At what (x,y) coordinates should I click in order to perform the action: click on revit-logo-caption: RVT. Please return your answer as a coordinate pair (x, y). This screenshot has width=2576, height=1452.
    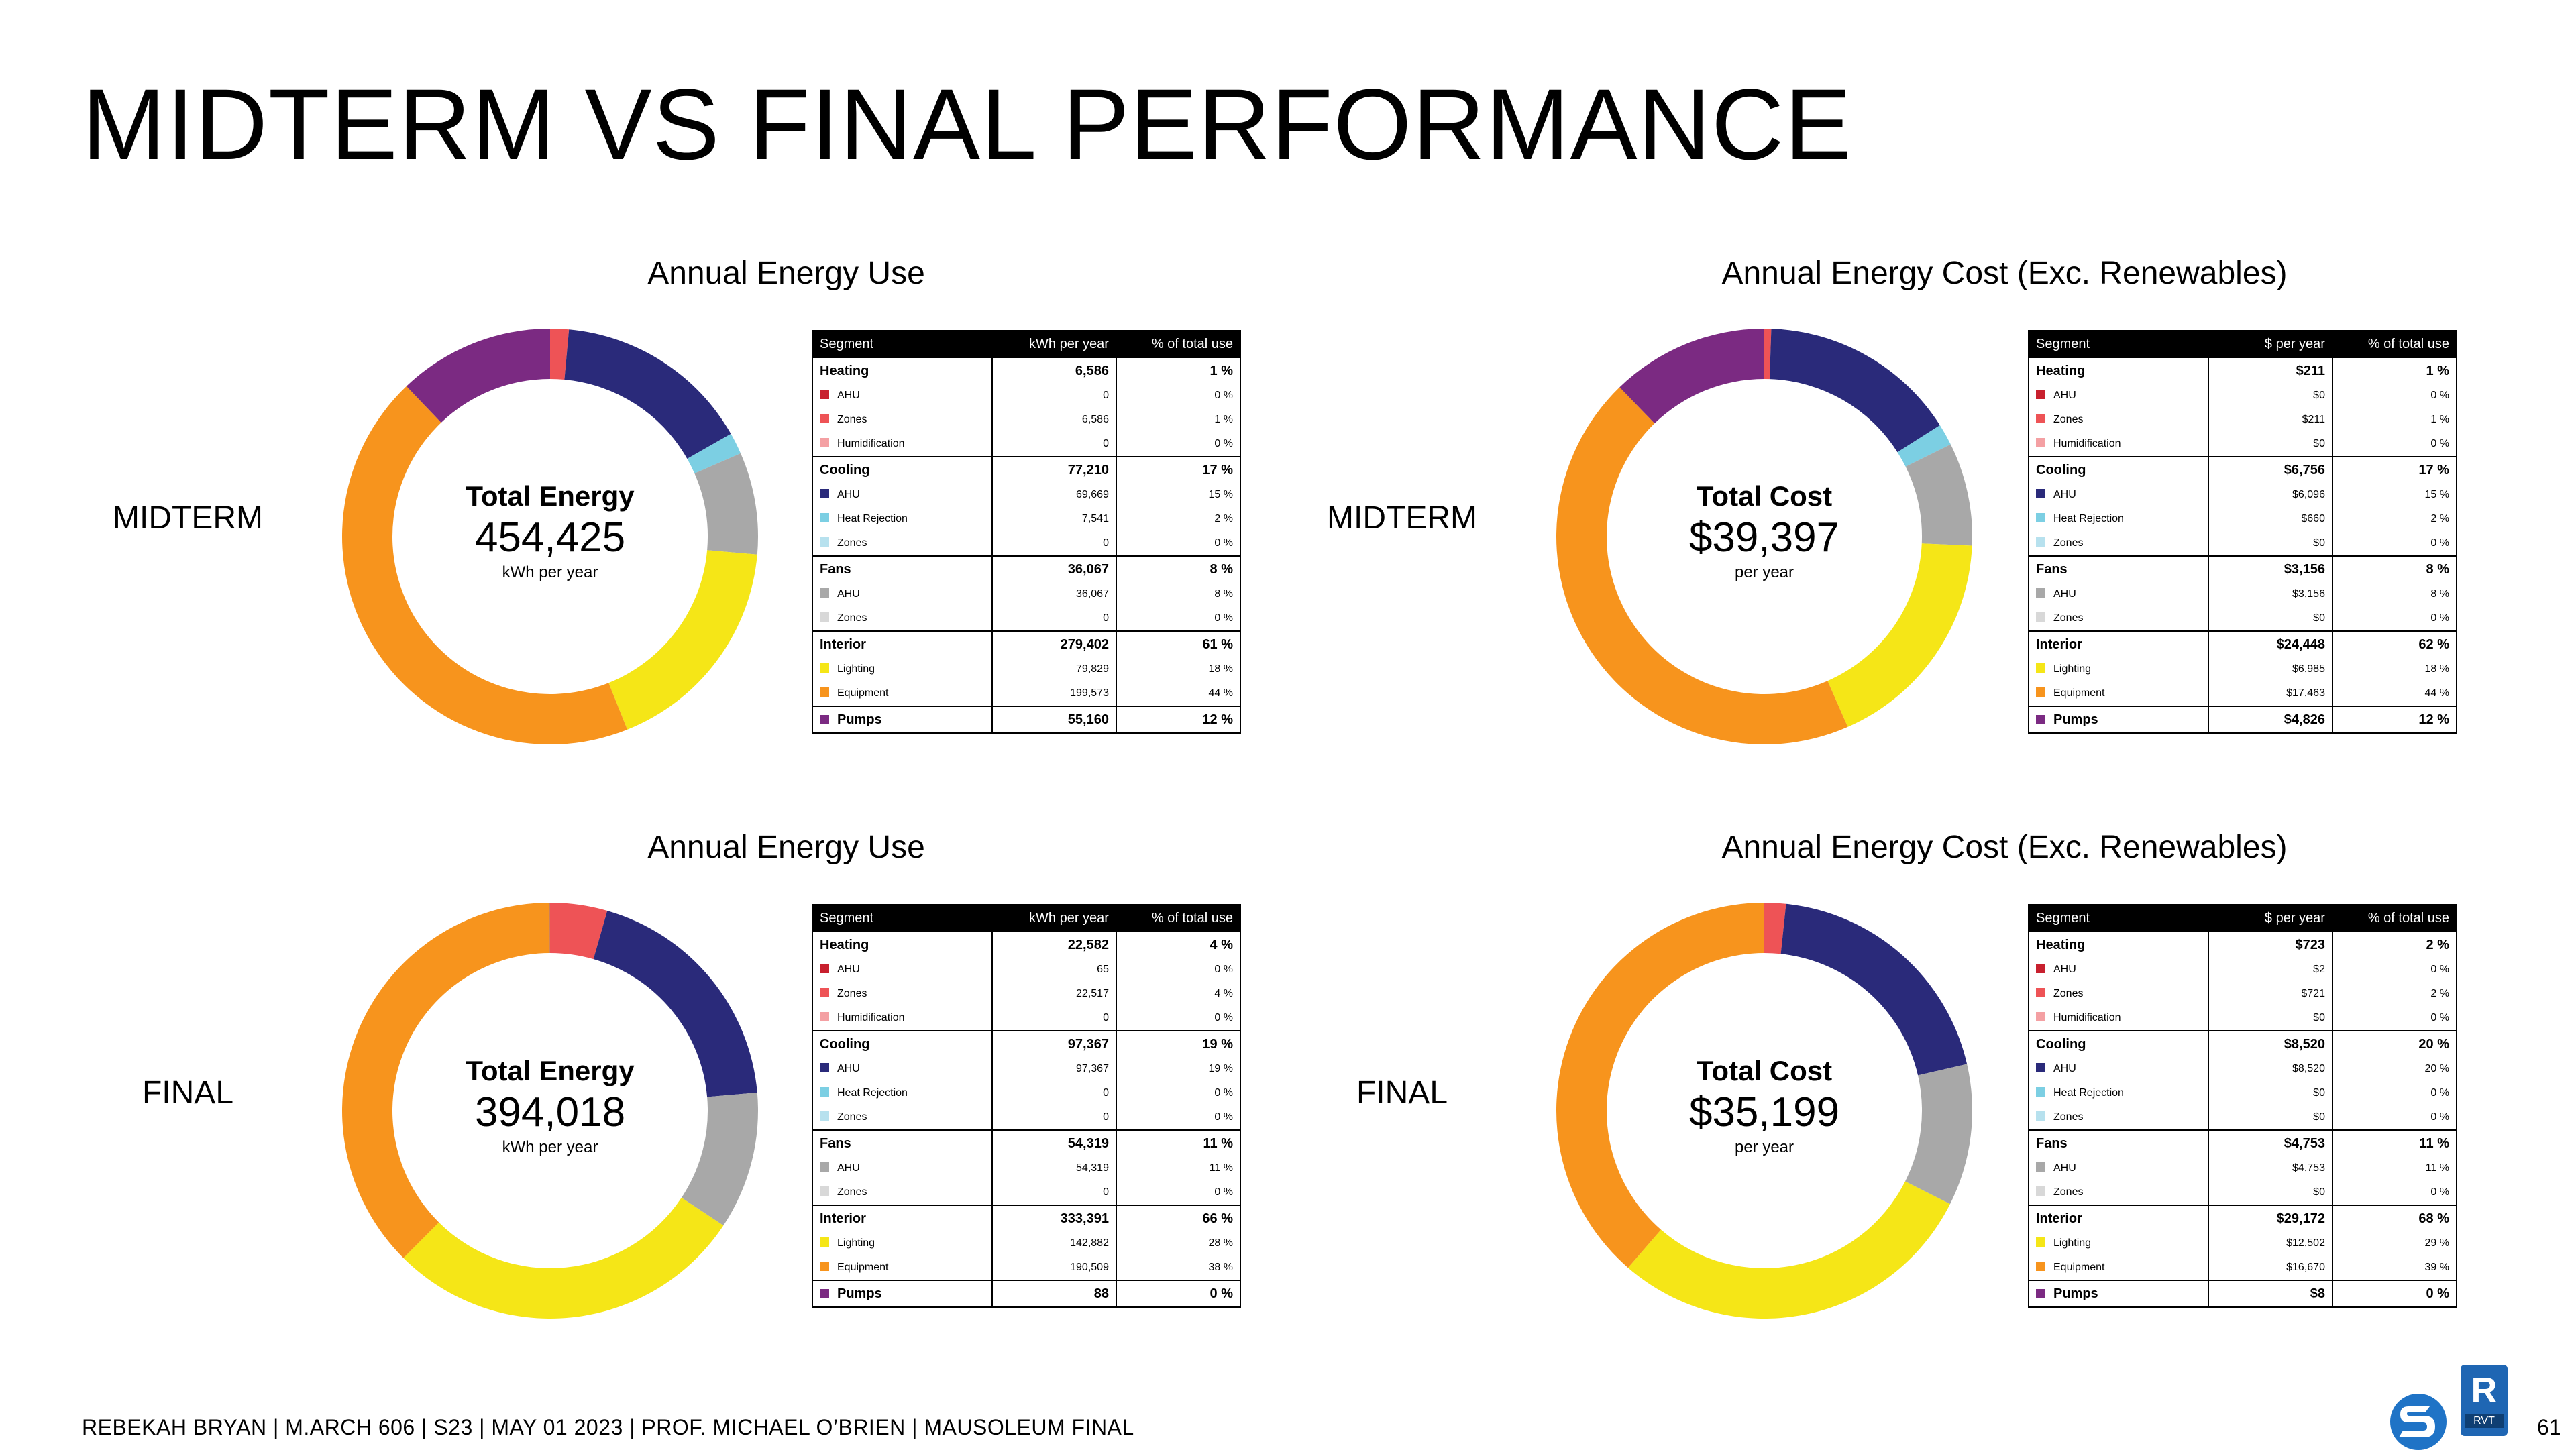
    Looking at the image, I should click on (2484, 1421).